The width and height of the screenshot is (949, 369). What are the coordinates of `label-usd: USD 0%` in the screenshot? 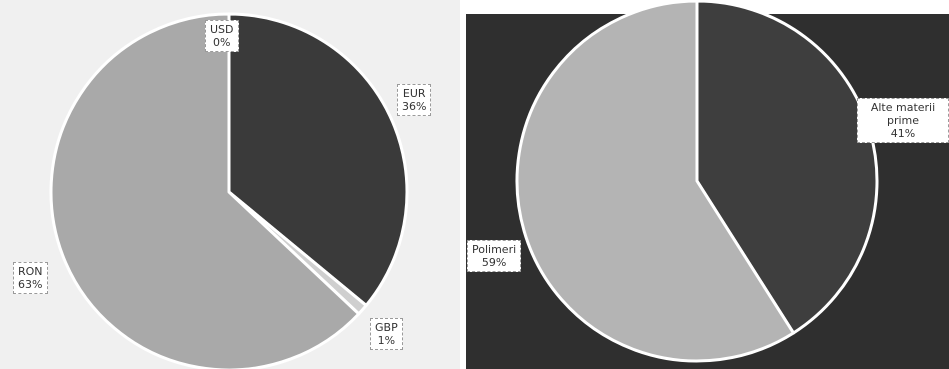 It's located at (222, 36).